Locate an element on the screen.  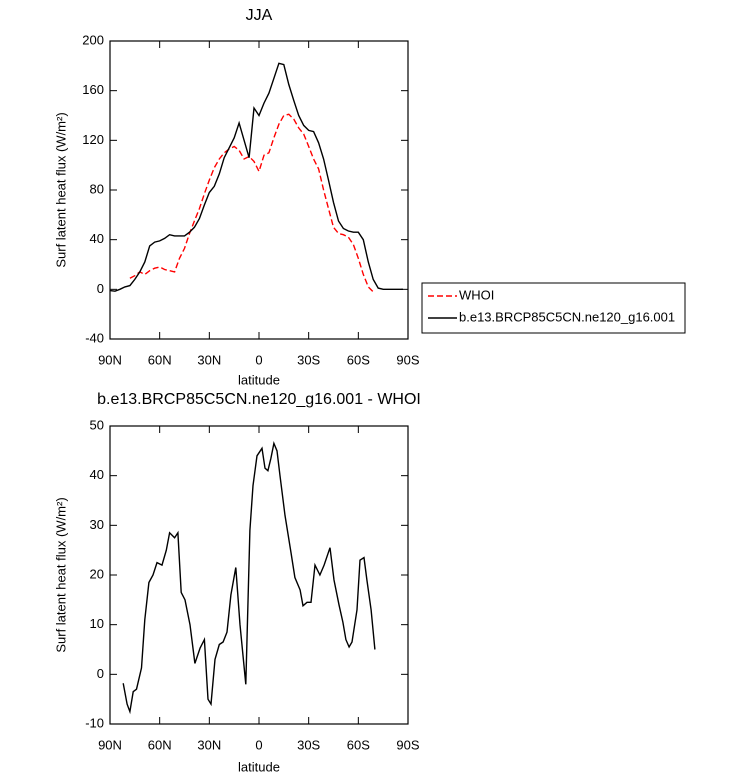
y-tick-label: -10 is located at coordinates (94, 722).